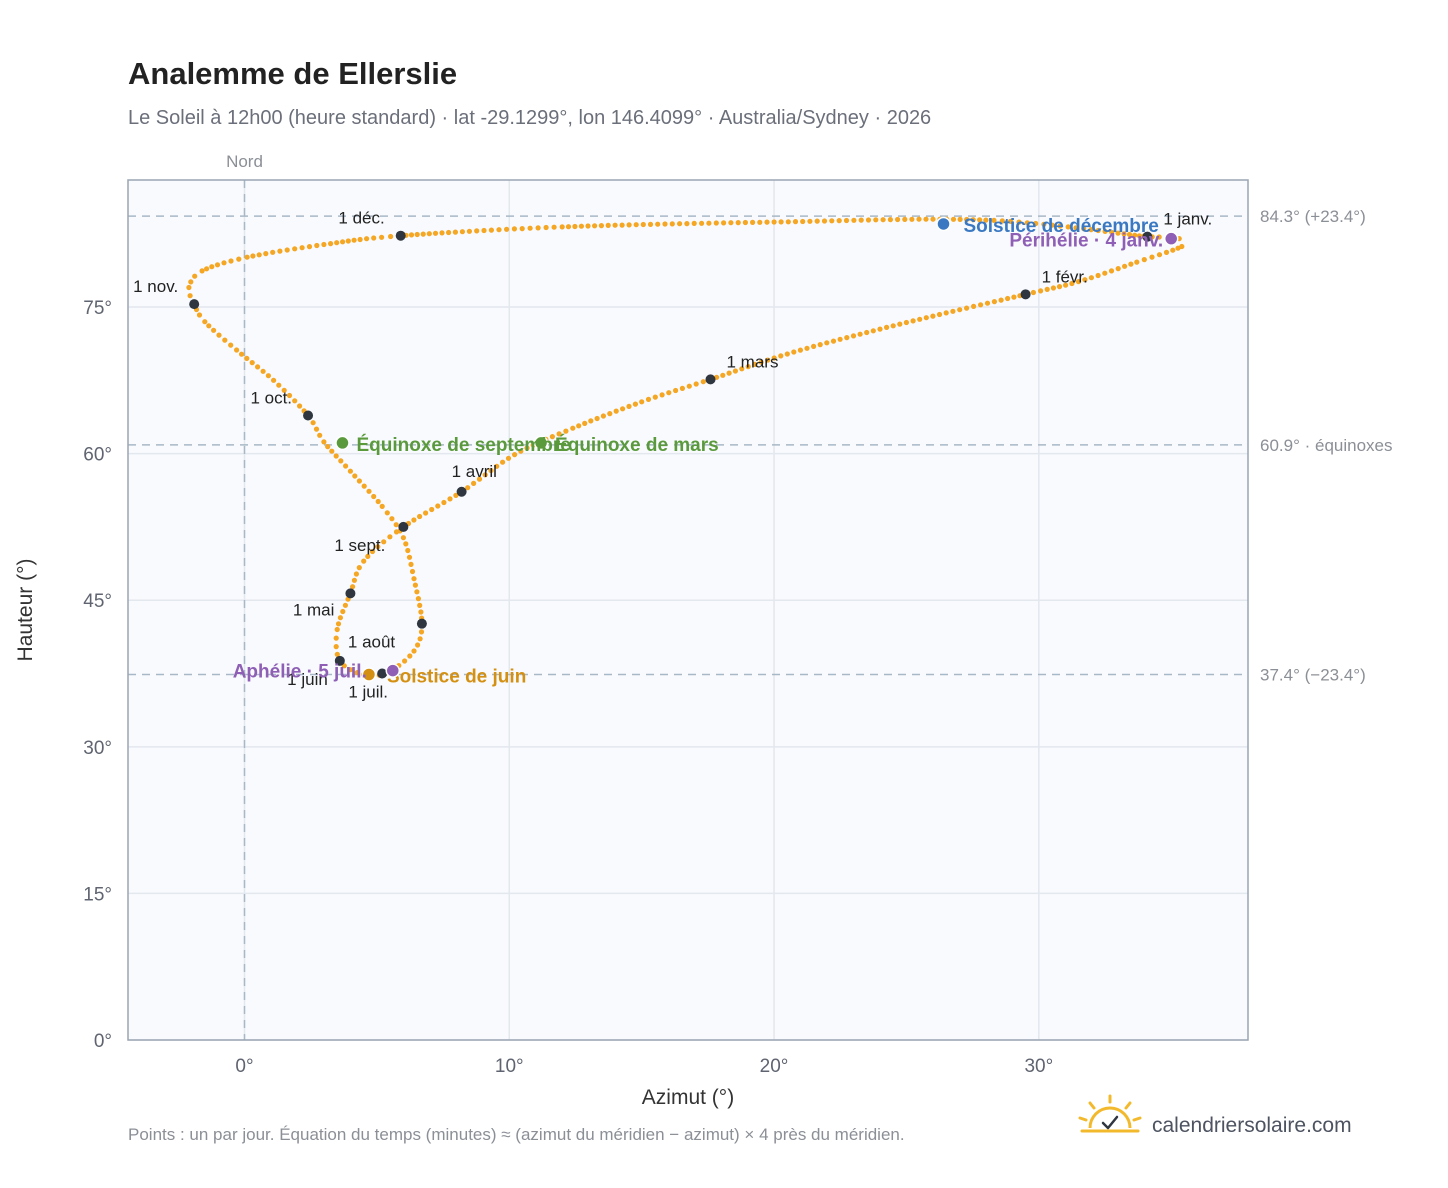 The image size is (1448, 1188). What do you see at coordinates (688, 1097) in the screenshot?
I see `x-axis-label: Azimut (°)` at bounding box center [688, 1097].